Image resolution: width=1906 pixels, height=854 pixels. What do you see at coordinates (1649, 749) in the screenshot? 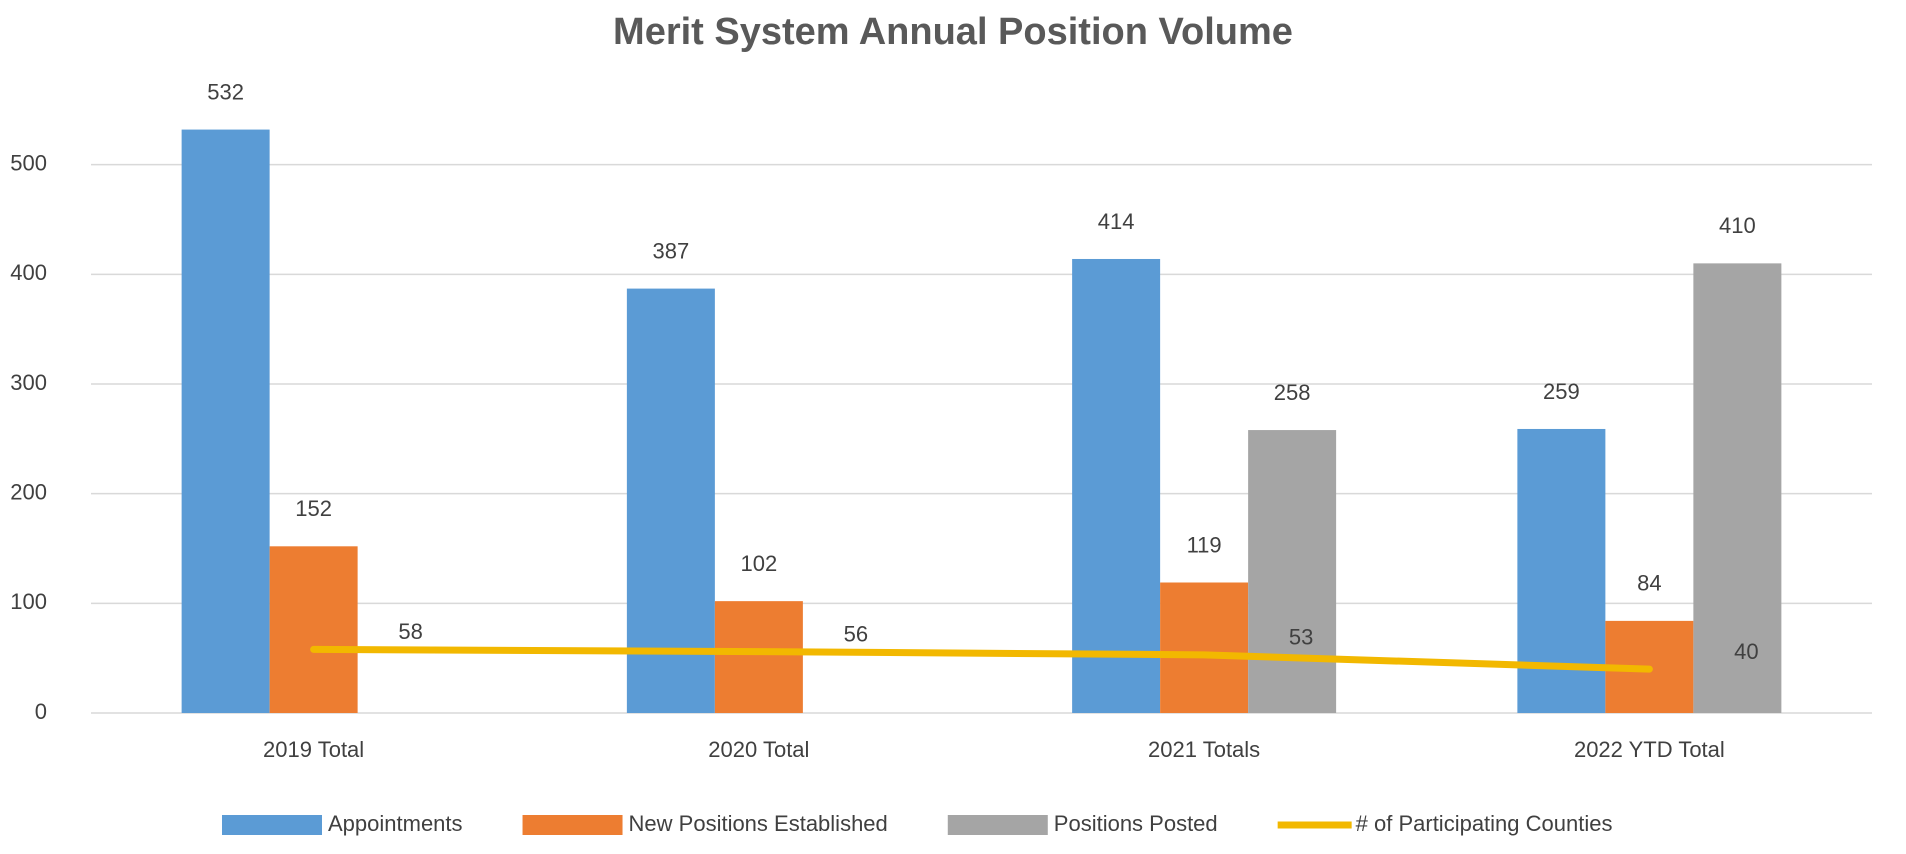
I see `x-tick-label: 2022 YTD Total` at bounding box center [1649, 749].